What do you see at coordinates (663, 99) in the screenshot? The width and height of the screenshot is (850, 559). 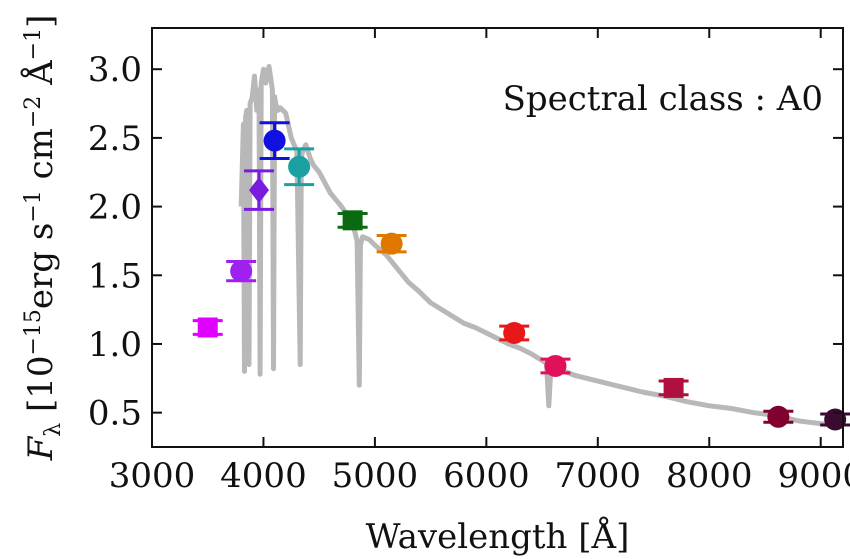 I see `spectral-class-annotation: Spectral class : A0` at bounding box center [663, 99].